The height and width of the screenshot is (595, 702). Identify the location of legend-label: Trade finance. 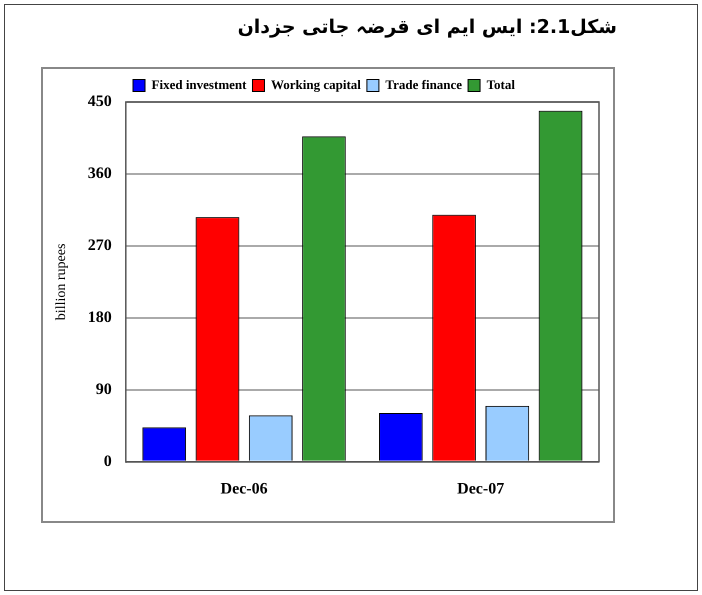
(423, 84).